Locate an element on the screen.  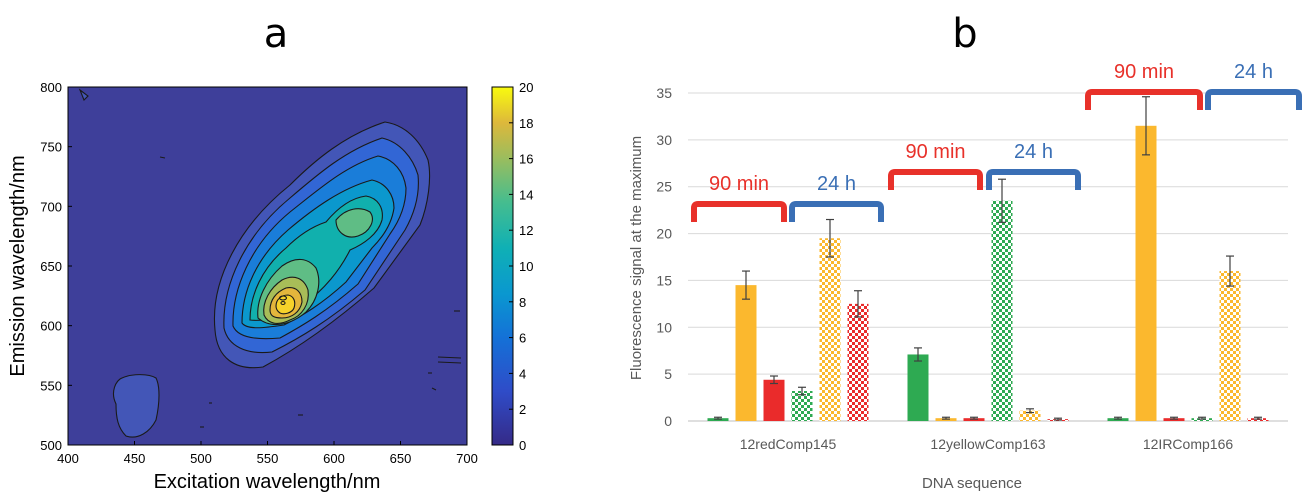
plot-a-x-tick-label: 600 is located at coordinates (334, 458).